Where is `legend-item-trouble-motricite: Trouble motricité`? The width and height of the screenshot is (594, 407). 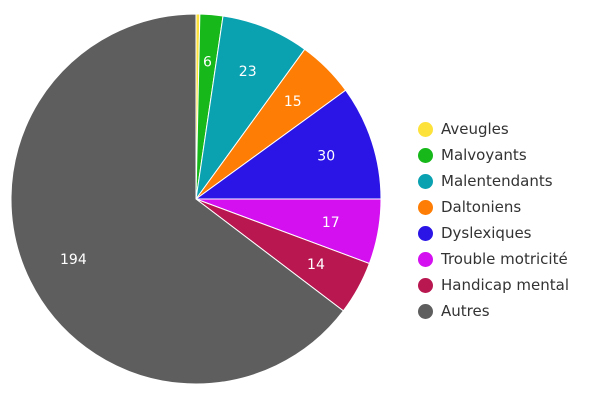
legend-item-trouble-motricite: Trouble motricité is located at coordinates (504, 259).